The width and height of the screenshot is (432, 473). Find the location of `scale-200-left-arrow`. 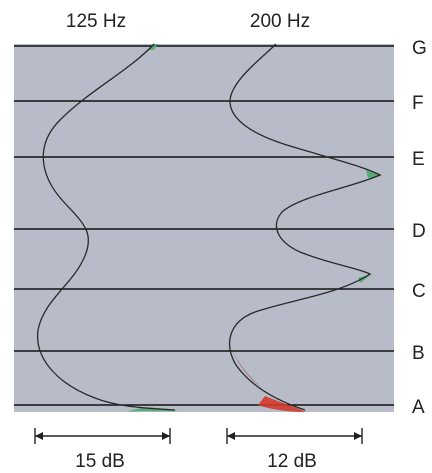

scale-200-left-arrow is located at coordinates (231, 436).